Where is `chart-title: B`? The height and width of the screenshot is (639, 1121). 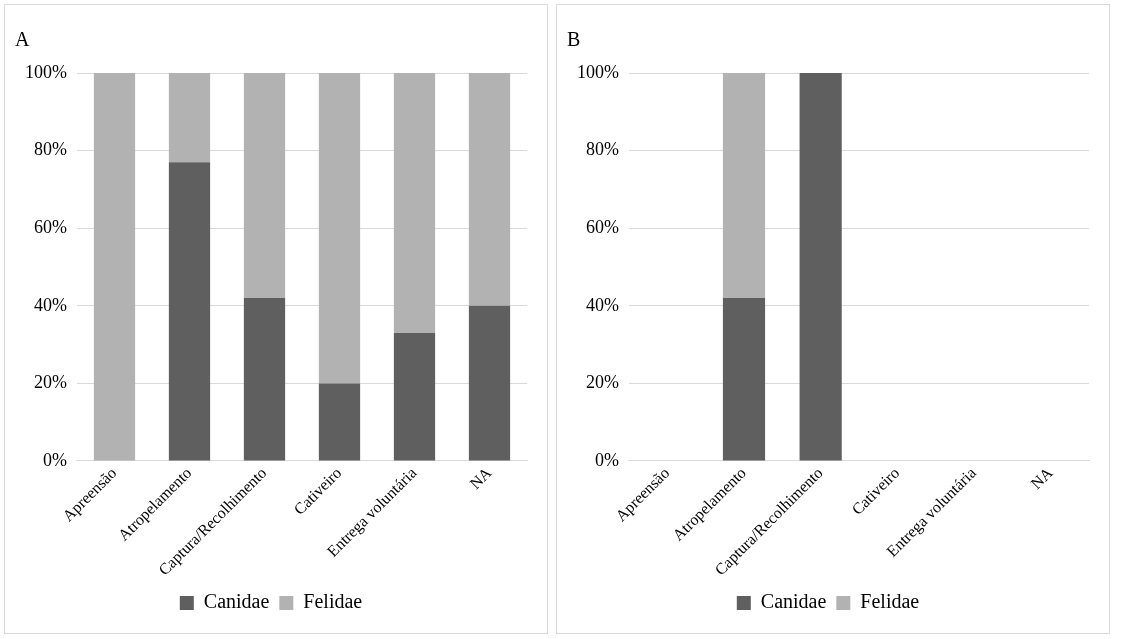 chart-title: B is located at coordinates (574, 39).